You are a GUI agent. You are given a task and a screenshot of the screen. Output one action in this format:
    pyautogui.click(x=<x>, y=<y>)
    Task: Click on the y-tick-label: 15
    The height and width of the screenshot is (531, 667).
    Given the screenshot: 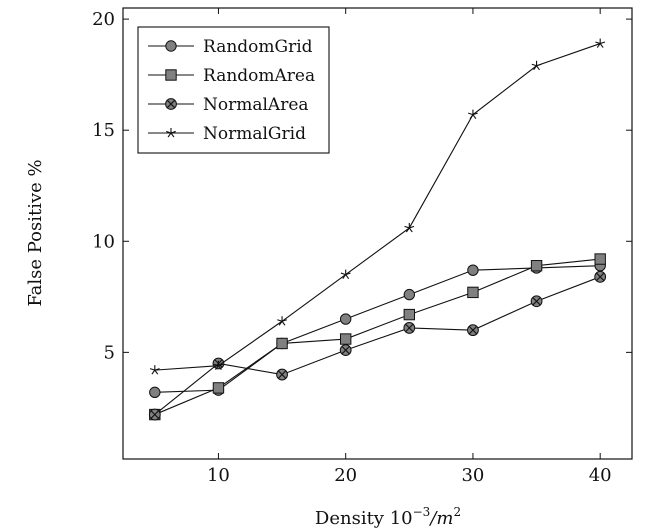 What is the action you would take?
    pyautogui.click(x=103, y=130)
    